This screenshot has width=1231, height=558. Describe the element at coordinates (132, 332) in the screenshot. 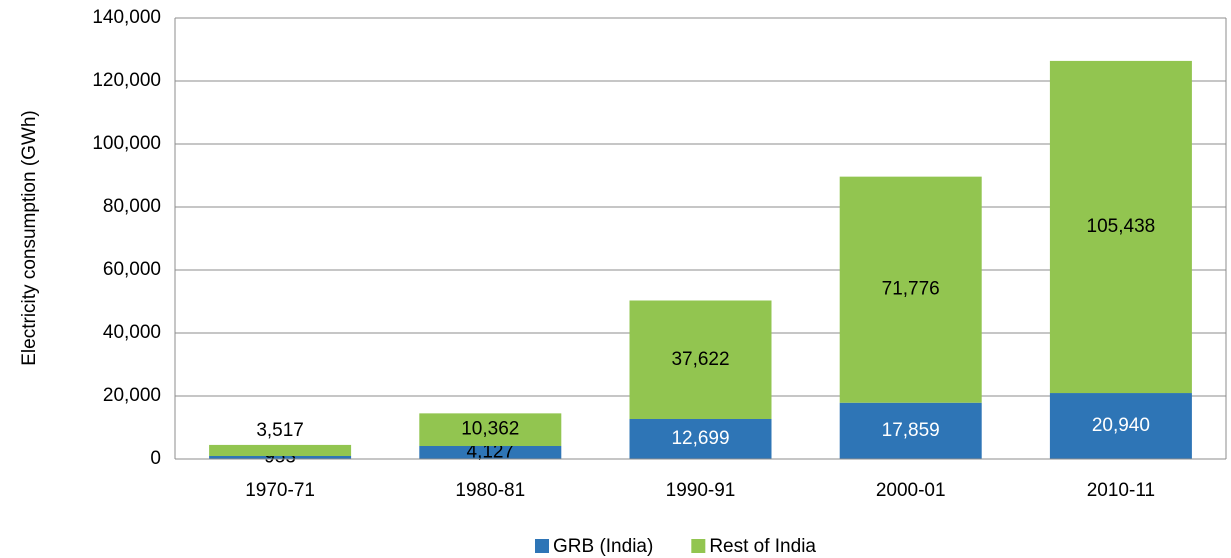

I see `y-tick-label: 40,000` at that location.